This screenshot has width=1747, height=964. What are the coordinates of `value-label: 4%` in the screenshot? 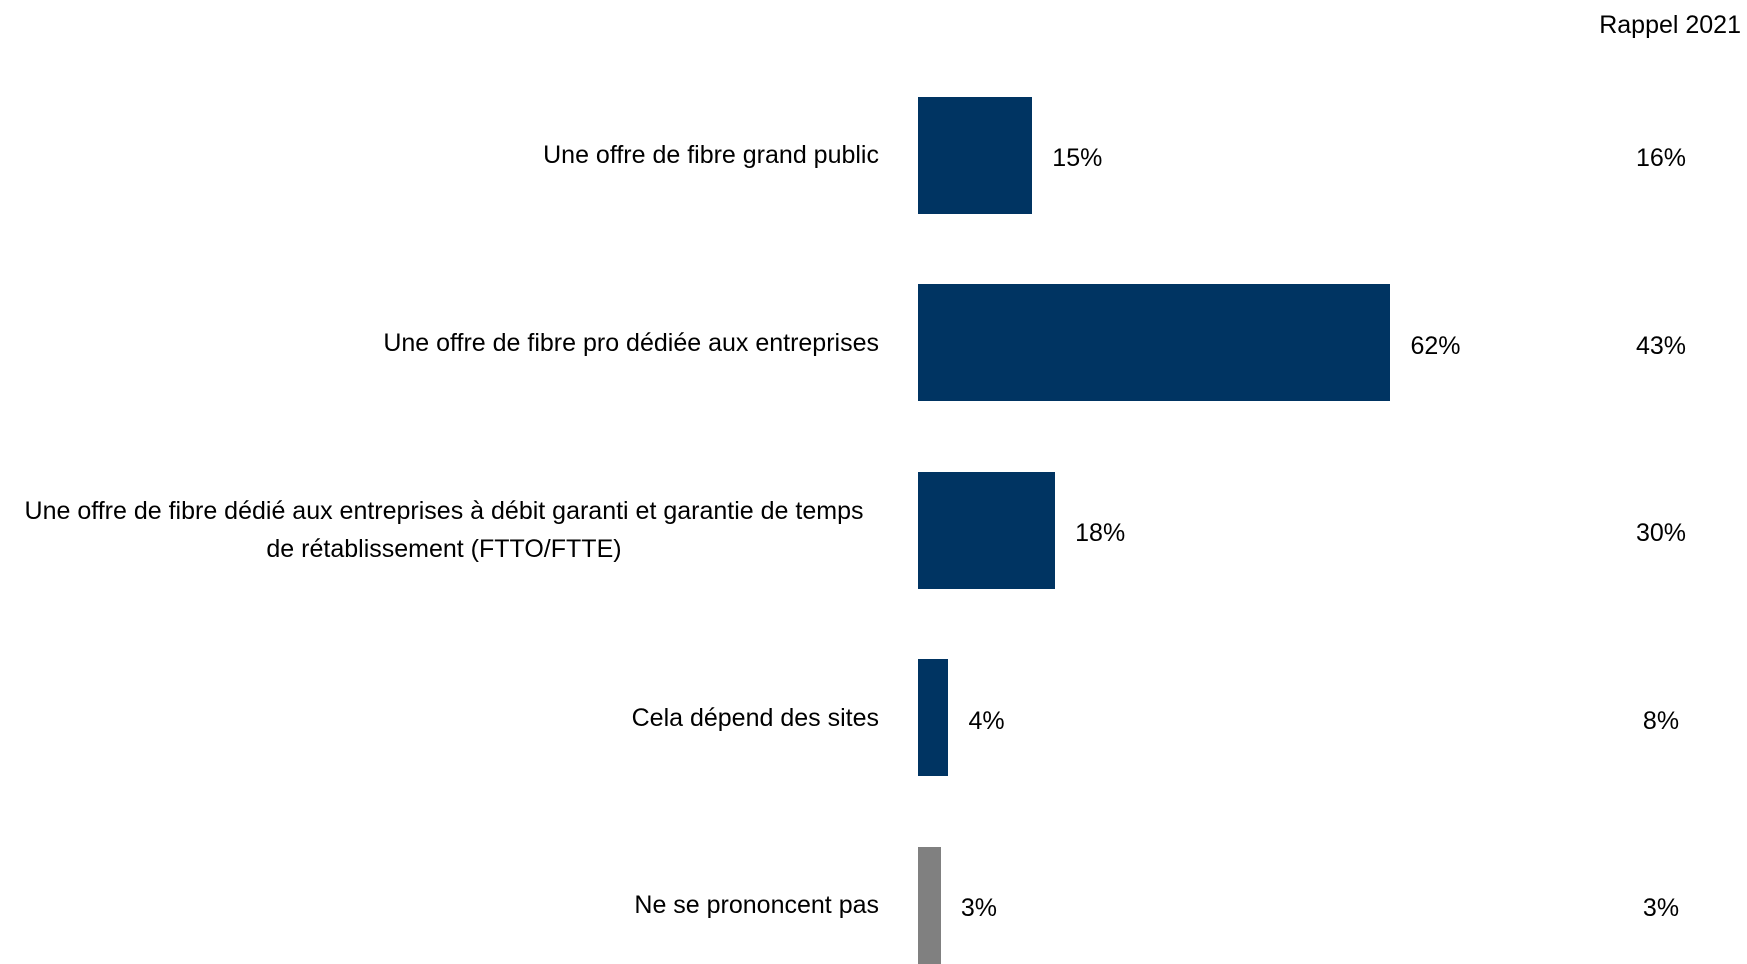 It's located at (986, 720).